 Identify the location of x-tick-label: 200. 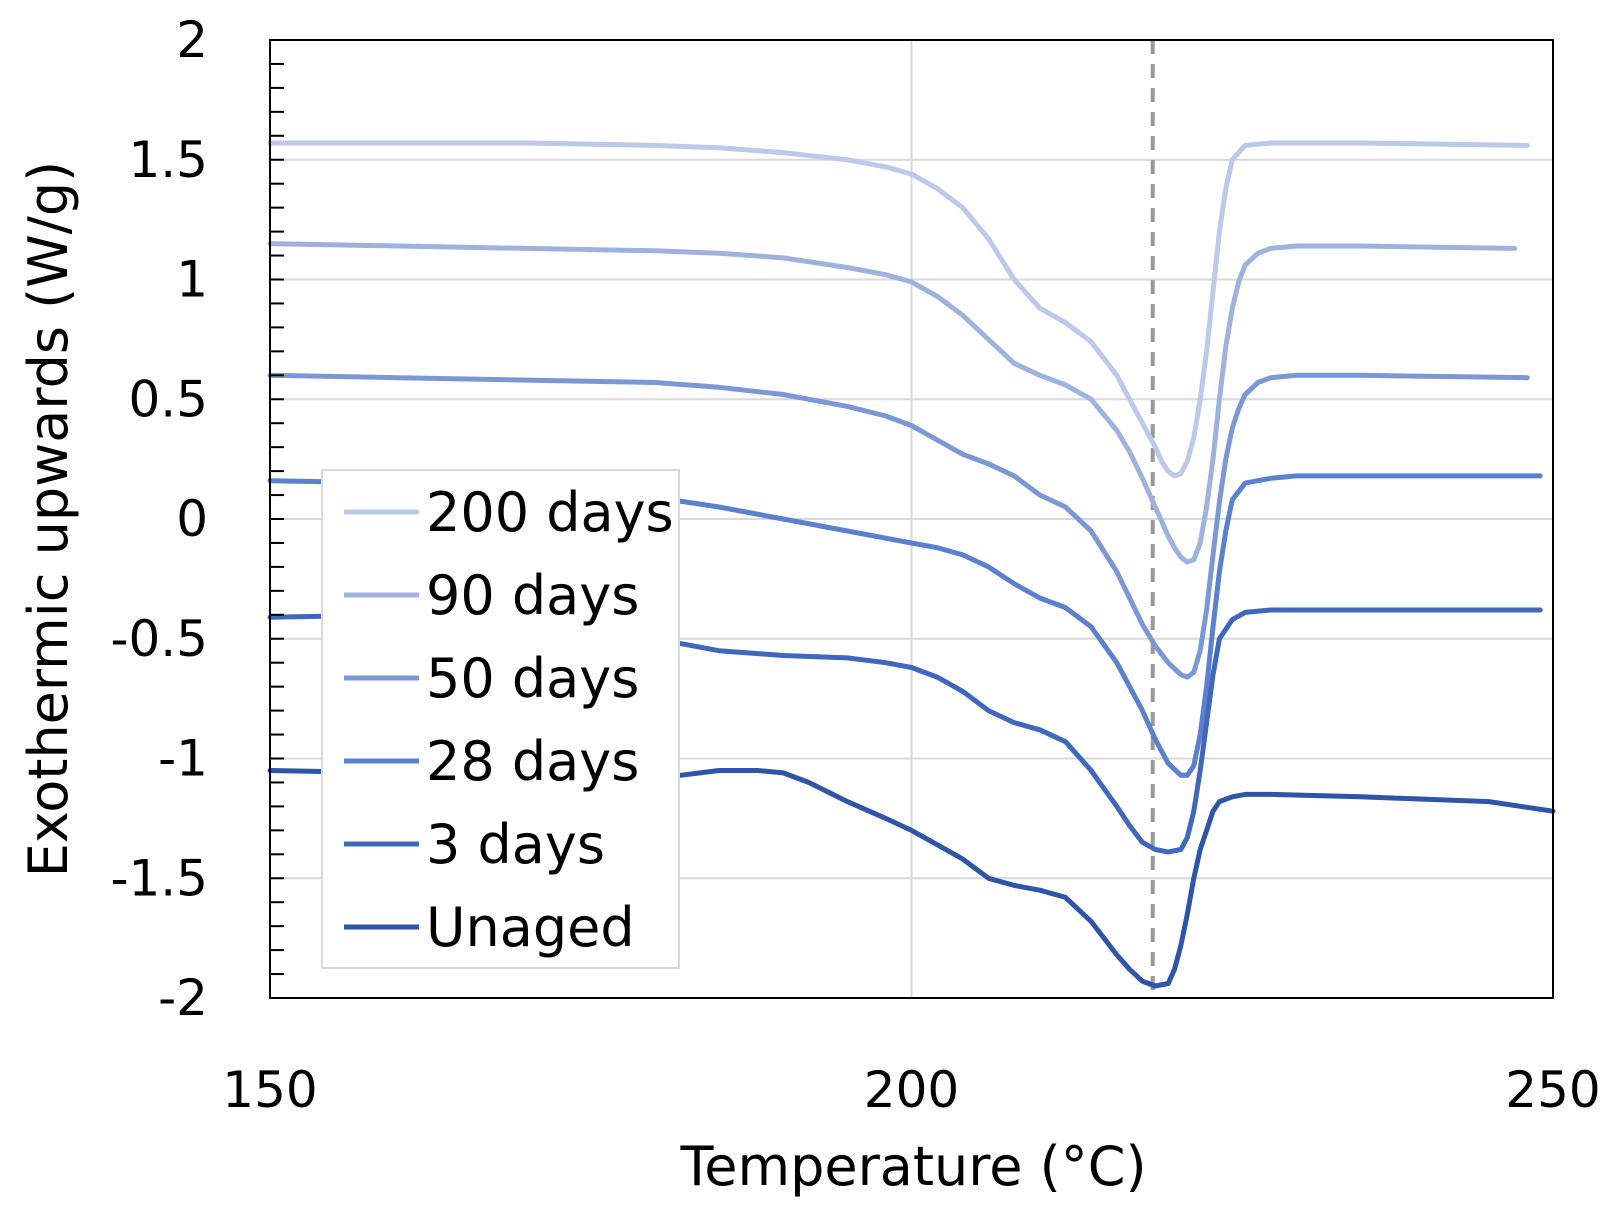
(911, 1090).